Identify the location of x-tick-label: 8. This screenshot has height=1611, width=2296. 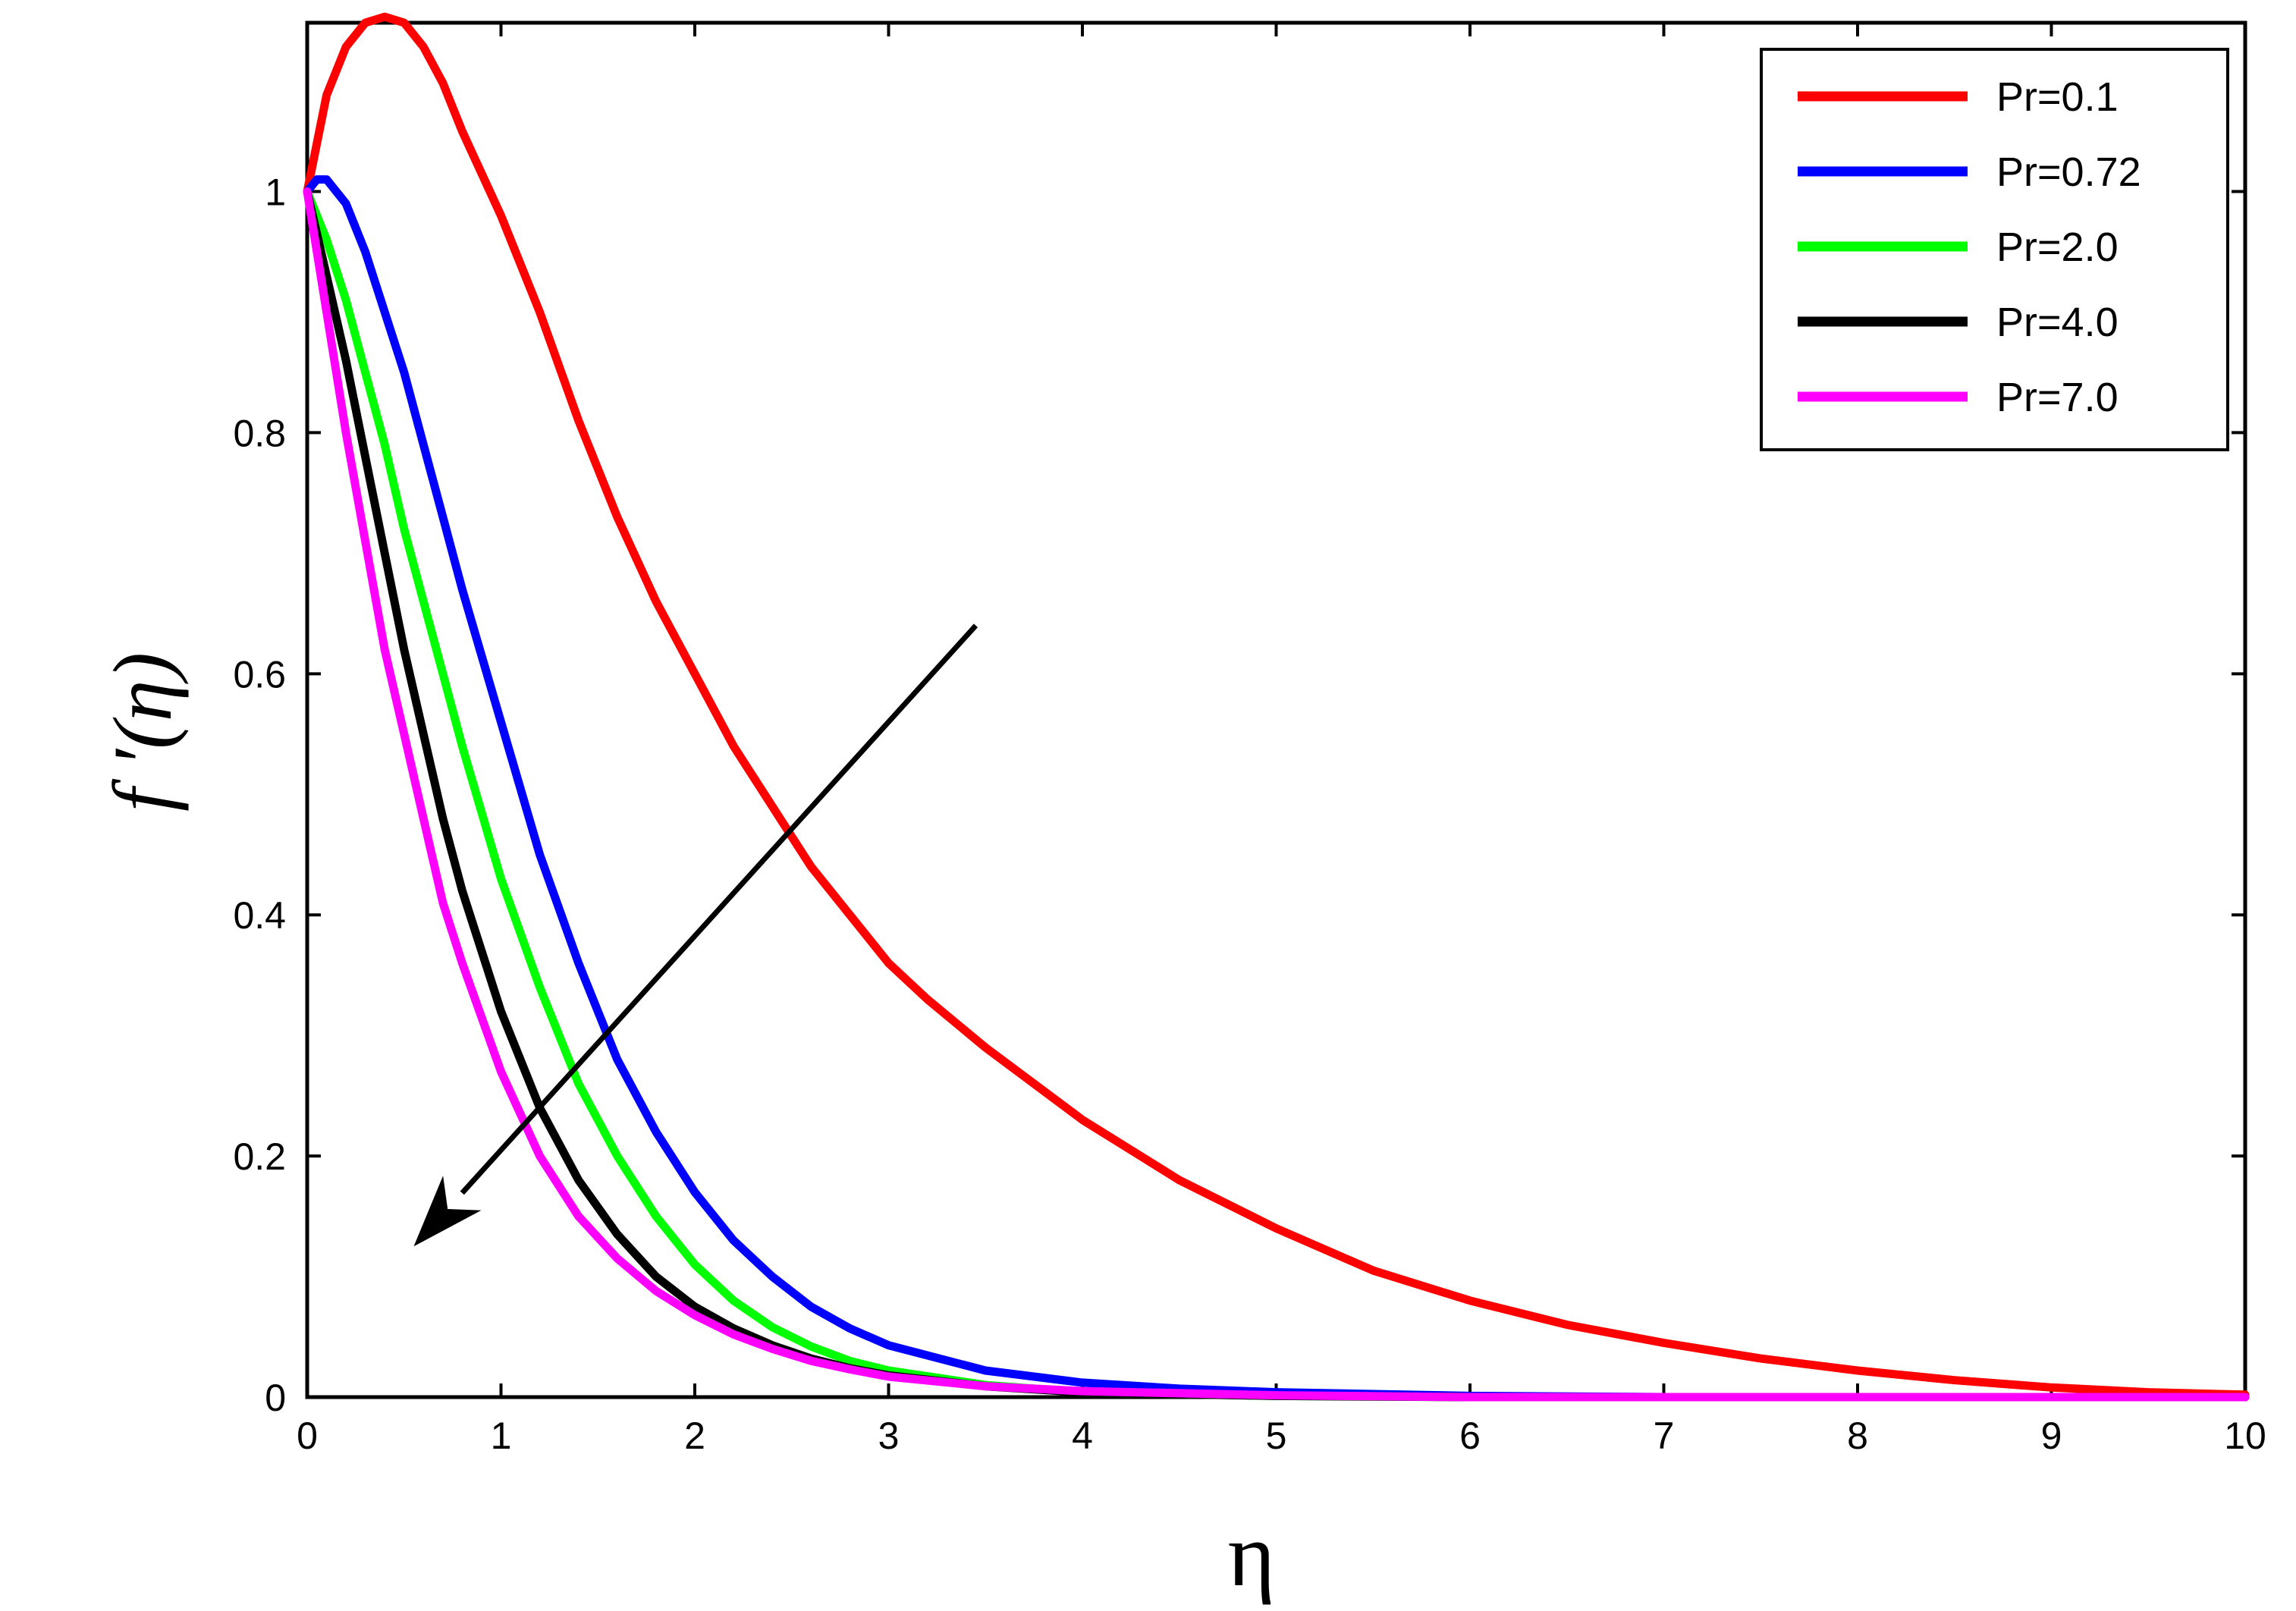
(1857, 1436).